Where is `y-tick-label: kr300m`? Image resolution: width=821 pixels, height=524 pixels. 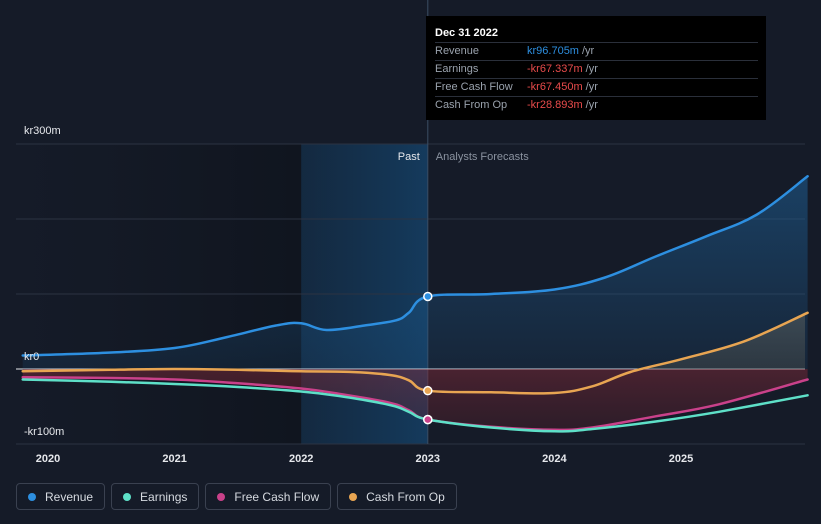
y-tick-label: kr300m is located at coordinates (42, 131).